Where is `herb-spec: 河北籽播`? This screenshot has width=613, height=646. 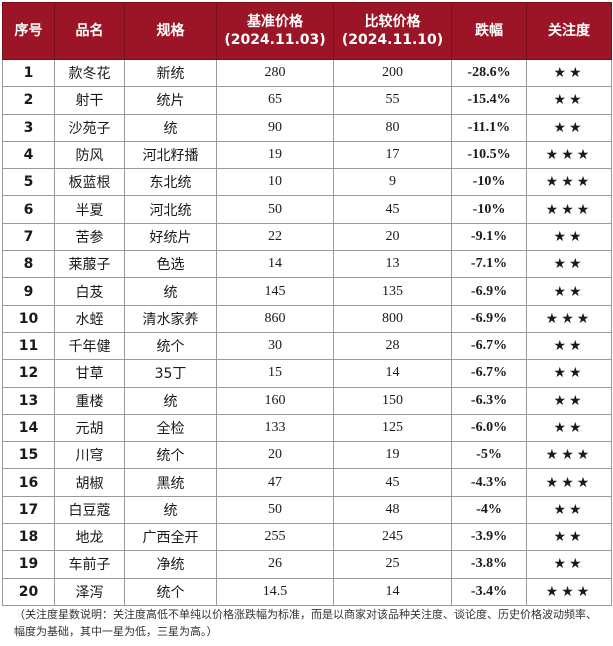
herb-spec: 河北籽播 is located at coordinates (170, 155).